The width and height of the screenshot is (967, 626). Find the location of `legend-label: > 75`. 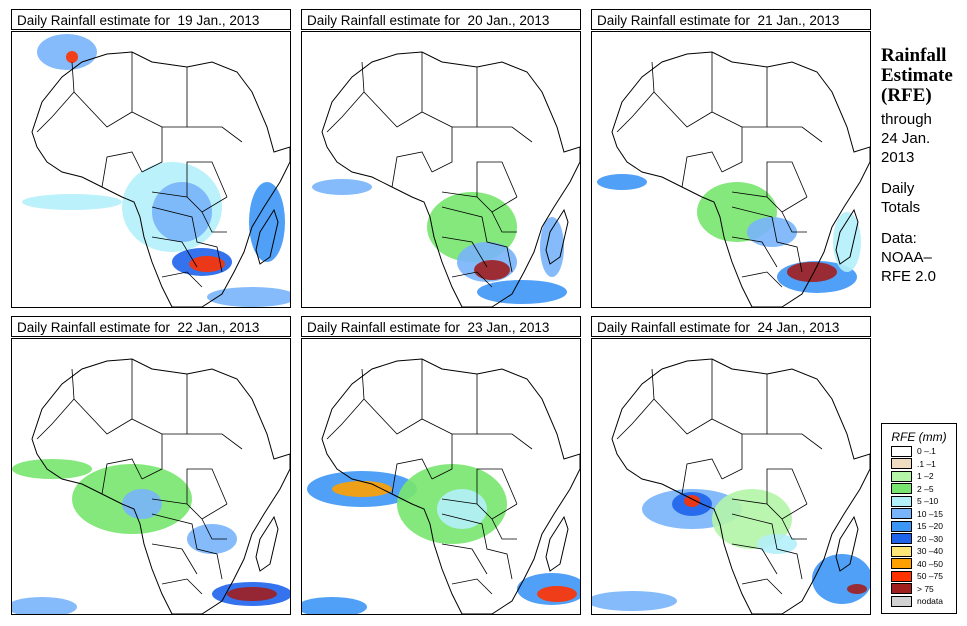

legend-label: > 75 is located at coordinates (925, 588).